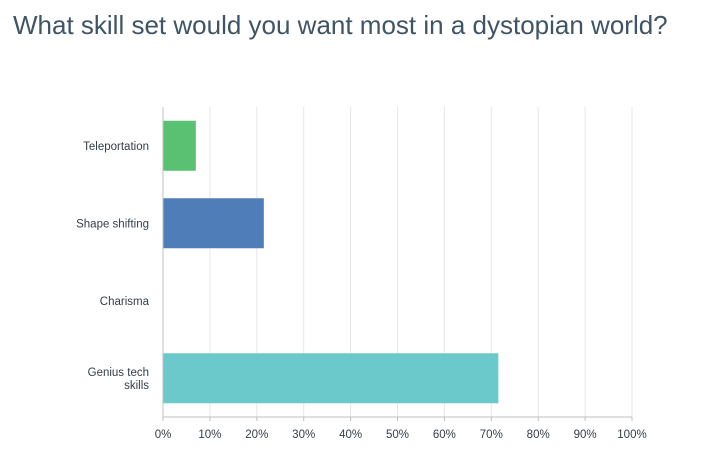  What do you see at coordinates (209, 435) in the screenshot?
I see `x-tick-label: 10%` at bounding box center [209, 435].